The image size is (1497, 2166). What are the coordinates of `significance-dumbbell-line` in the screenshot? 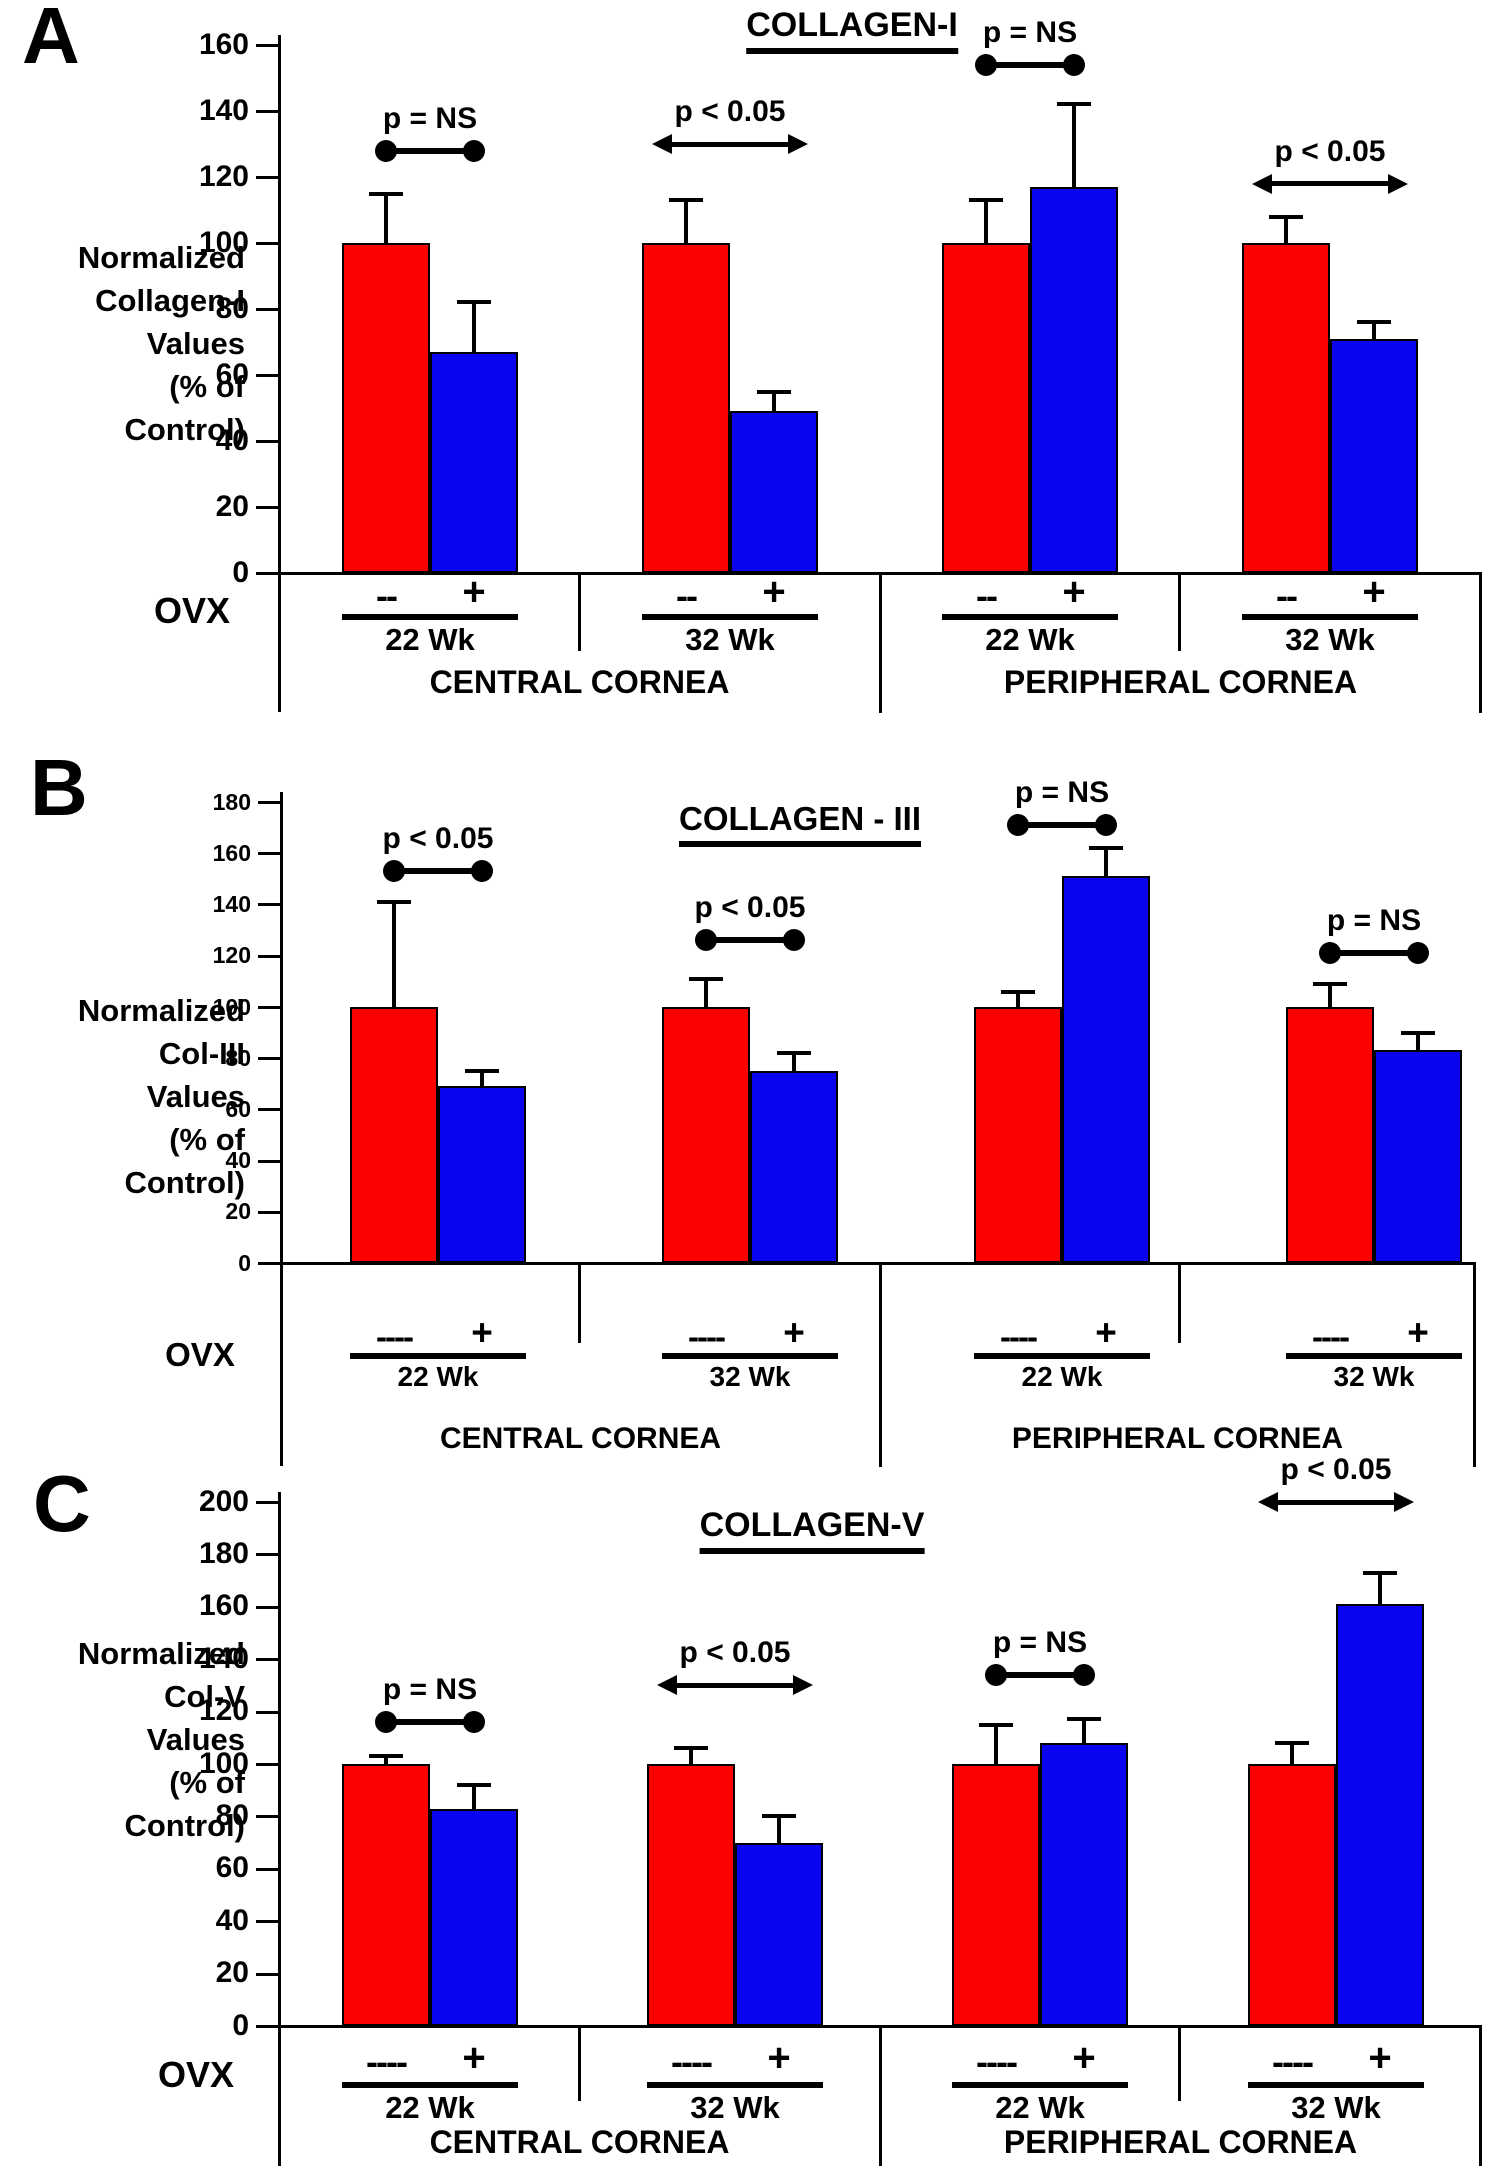 It's located at (1040, 1674).